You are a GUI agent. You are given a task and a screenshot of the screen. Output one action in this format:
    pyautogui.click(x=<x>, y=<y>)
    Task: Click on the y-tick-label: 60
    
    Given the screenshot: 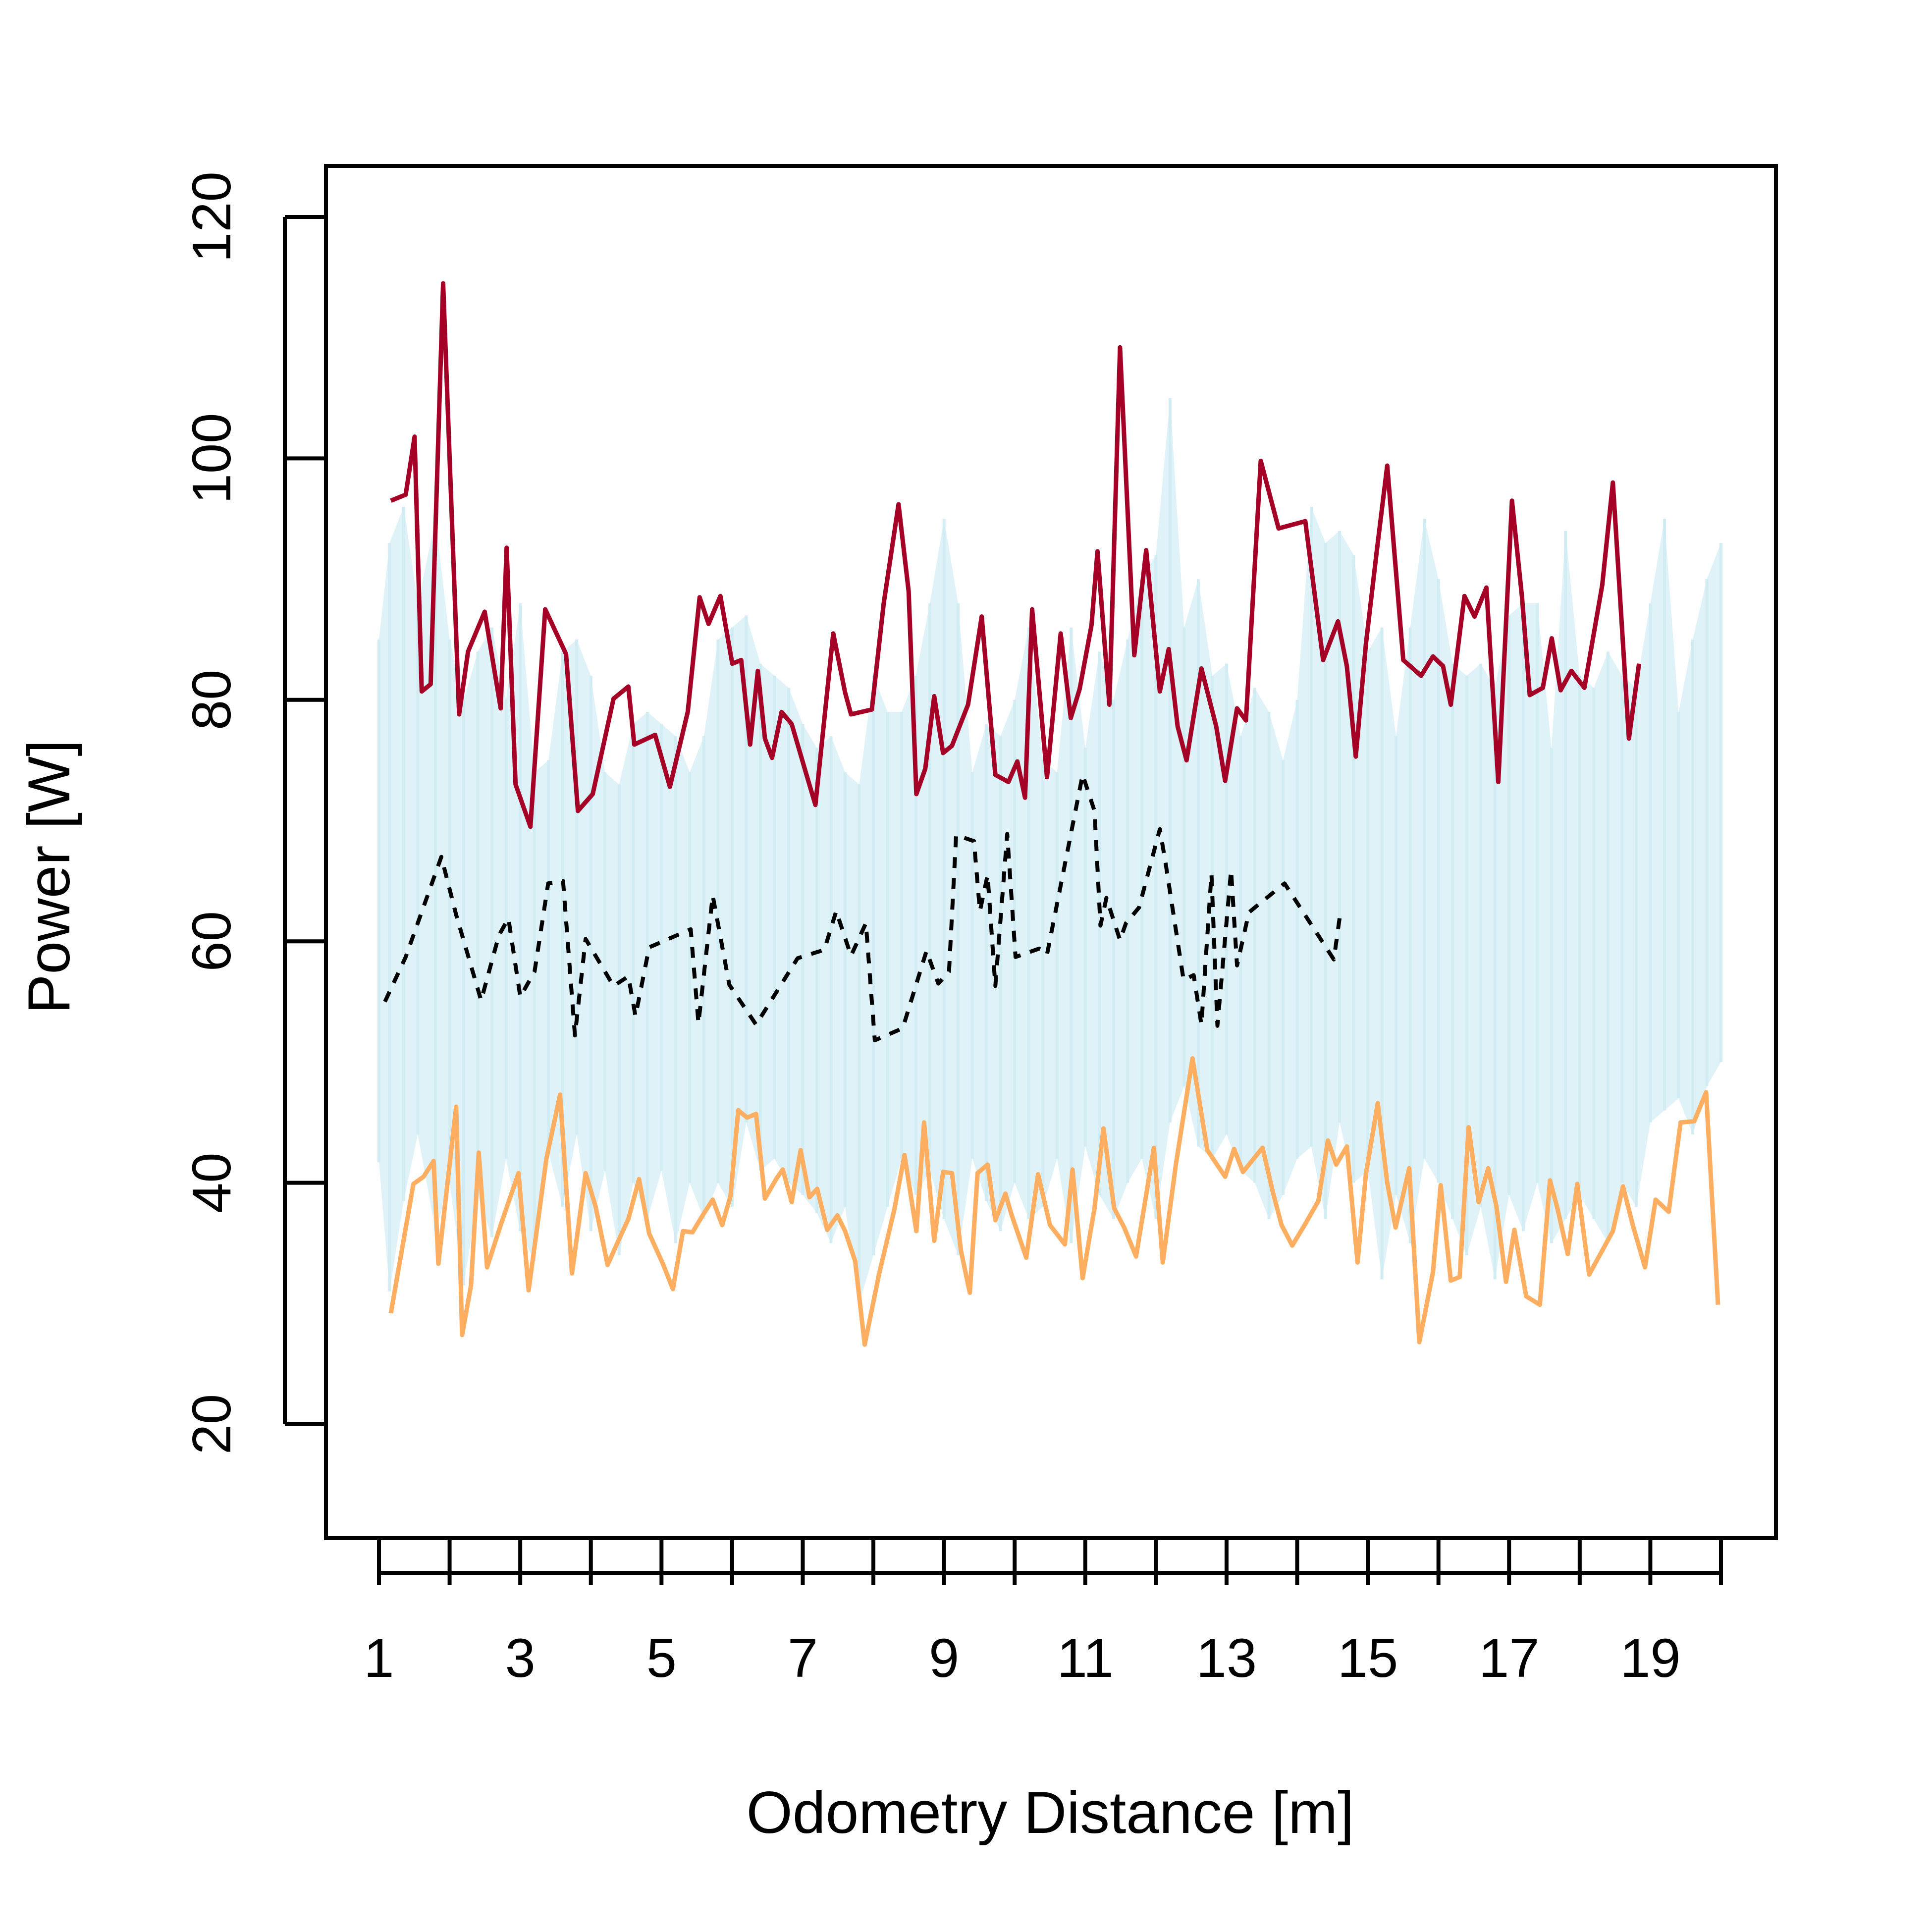 What is the action you would take?
    pyautogui.click(x=212, y=941)
    